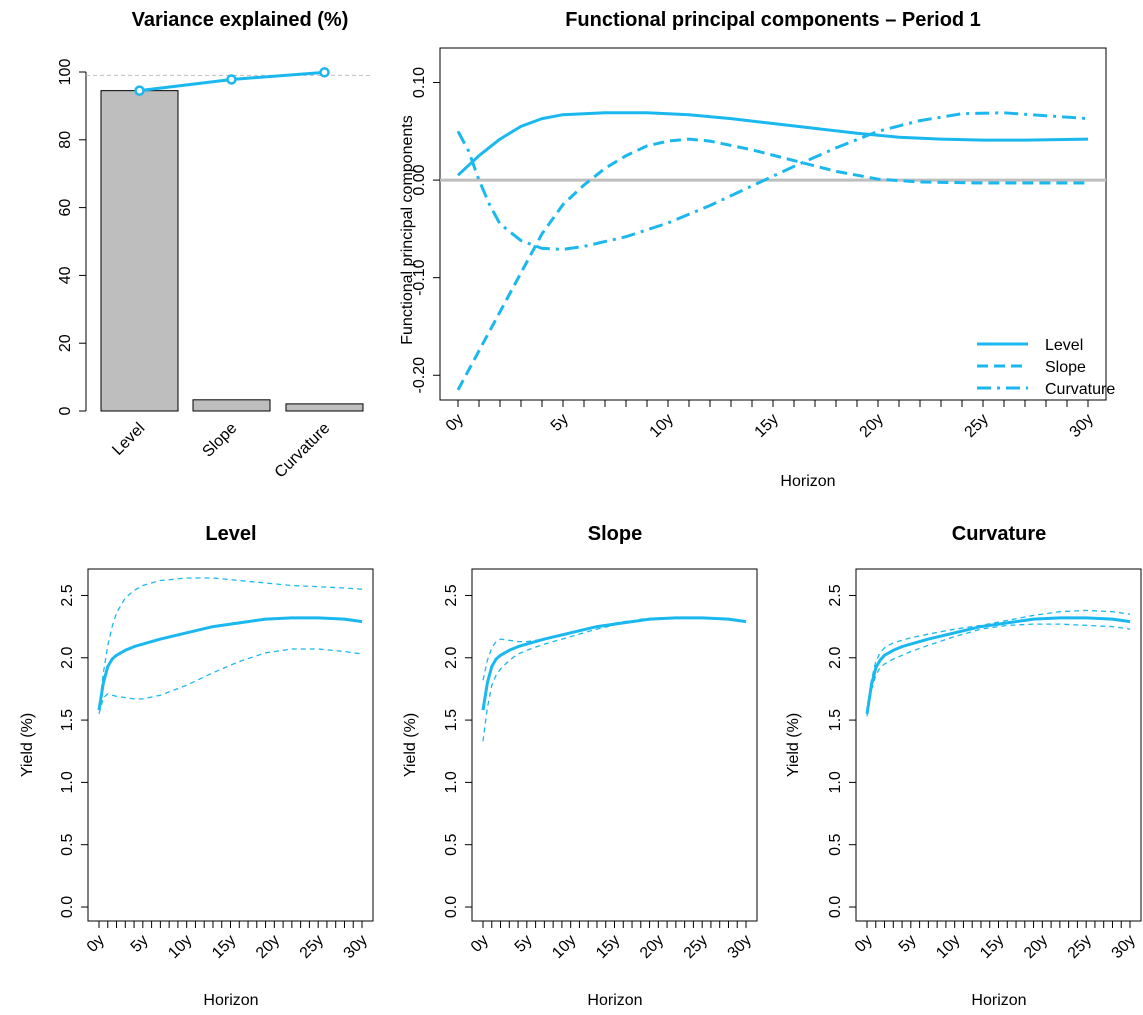 The width and height of the screenshot is (1143, 1015). I want to click on curvature-y-tick-label: 2.0, so click(835, 658).